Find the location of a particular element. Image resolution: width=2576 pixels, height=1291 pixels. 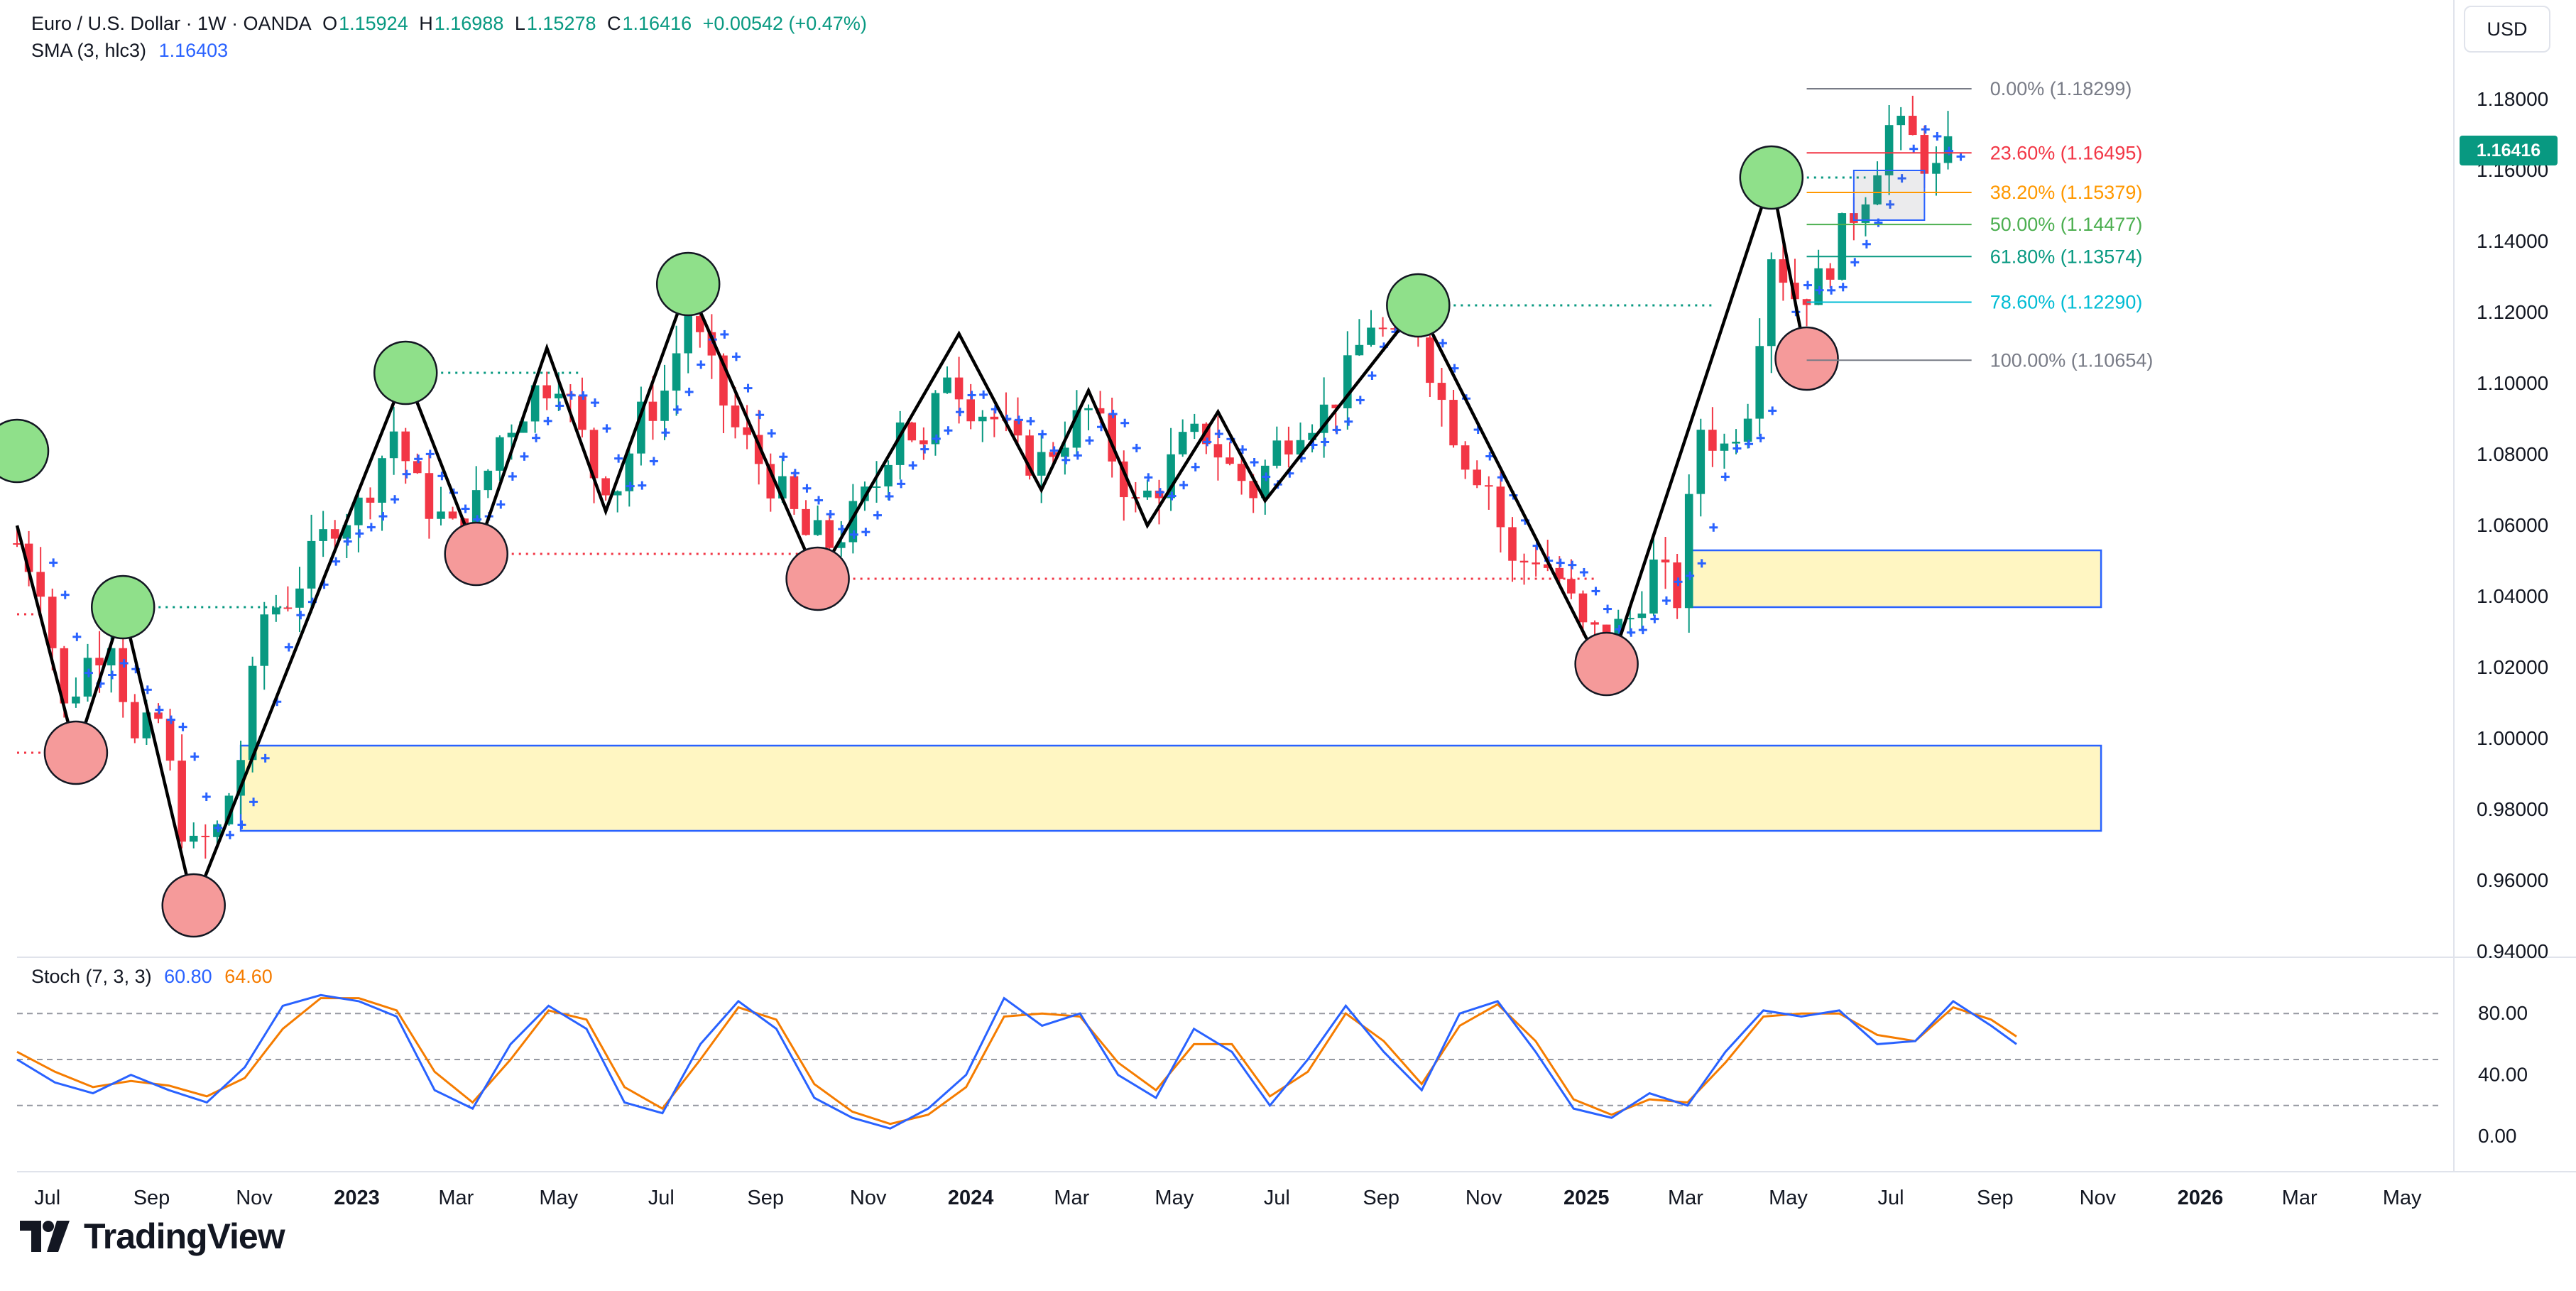

sma-legend: SMA (3, hlc3) 1.16403 is located at coordinates (129, 51).